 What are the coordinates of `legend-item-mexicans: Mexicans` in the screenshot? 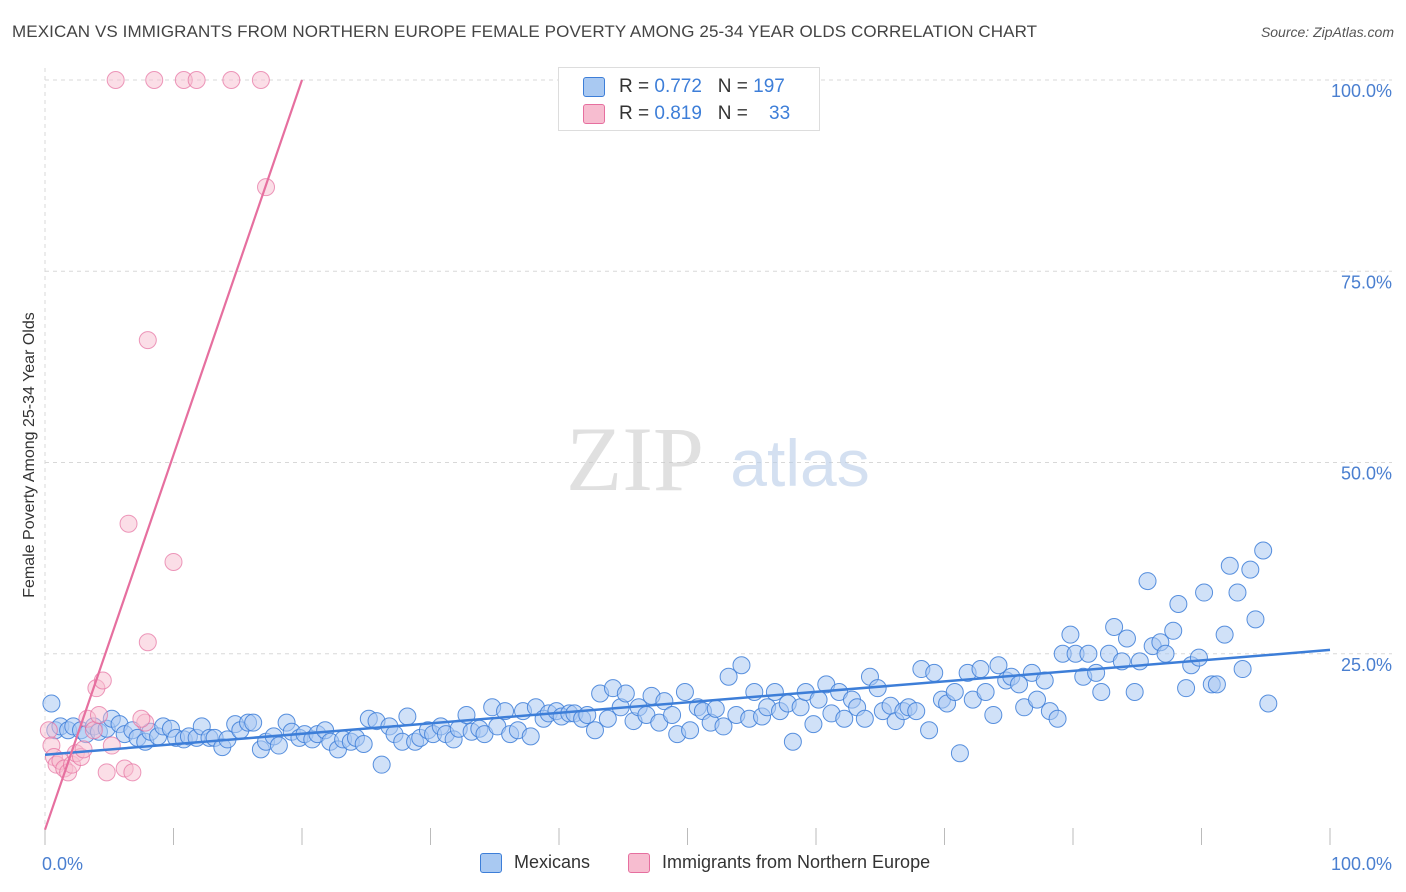 It's located at (535, 862).